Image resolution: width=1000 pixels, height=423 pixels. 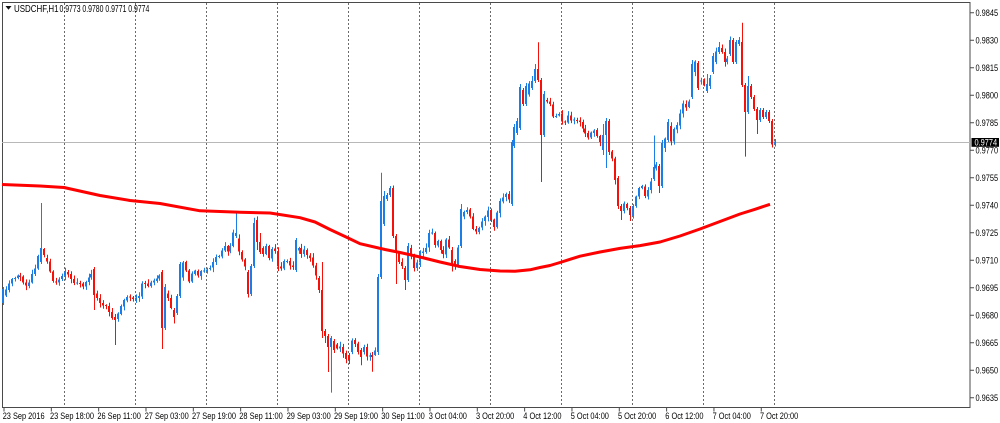 I want to click on svg-text: 6 Oct 12:00, so click(x=684, y=415).